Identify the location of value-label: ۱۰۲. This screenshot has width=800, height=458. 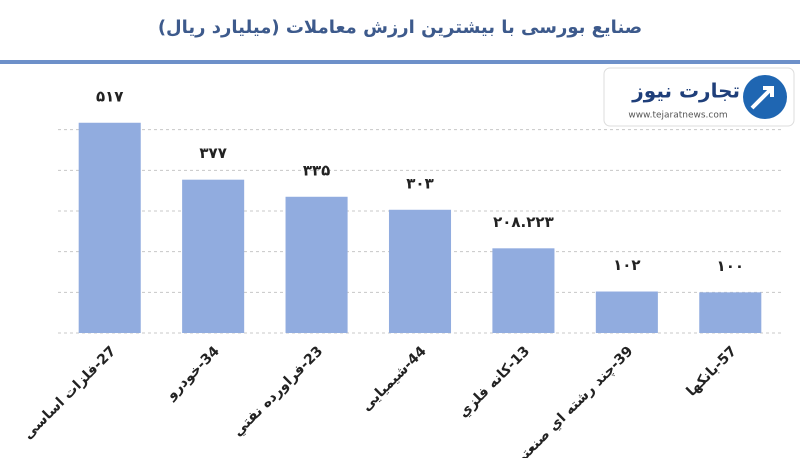
(626, 265).